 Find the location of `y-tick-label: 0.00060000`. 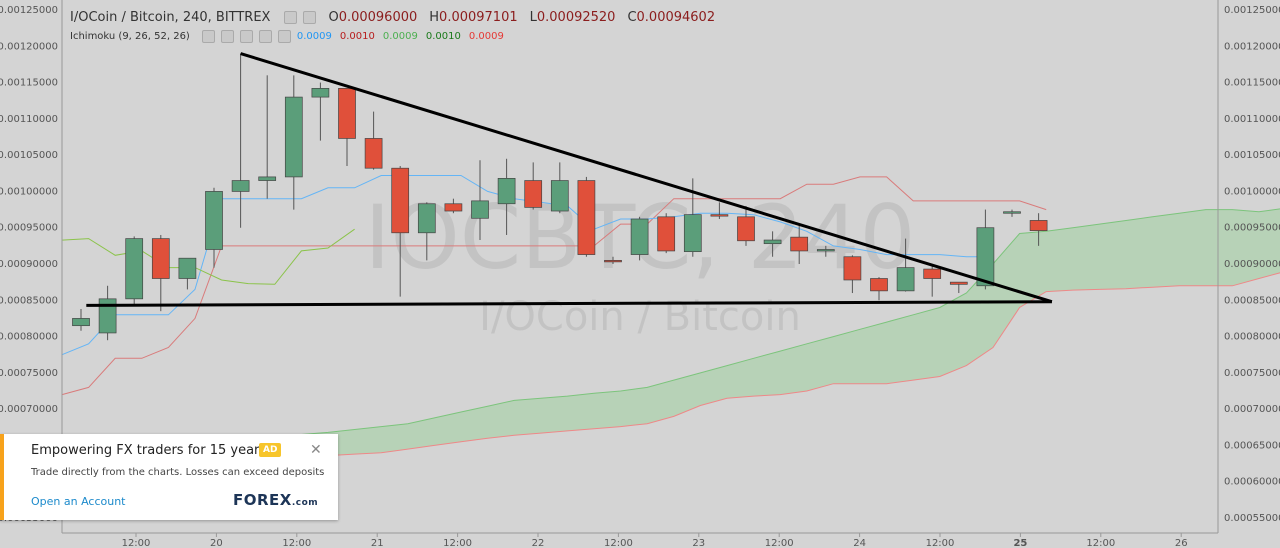

y-tick-label: 0.00060000 is located at coordinates (1252, 482).